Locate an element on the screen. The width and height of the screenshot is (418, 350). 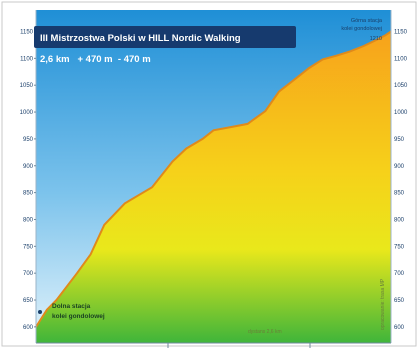
y-tick-labels-left: 600 650 700 750 800 850 900 950 1000 1050 1100 1150 is located at coordinates (28, 180).